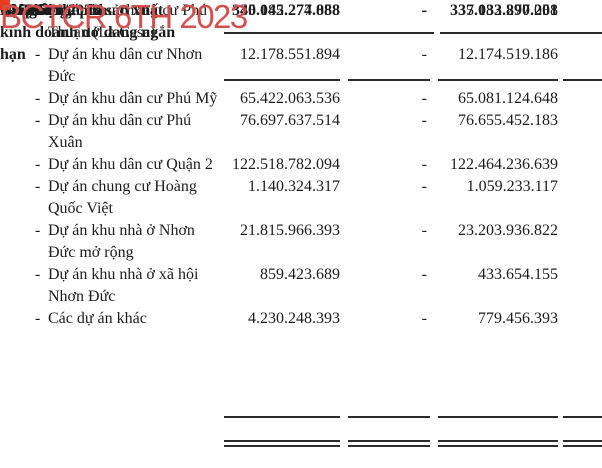 Image resolution: width=602 pixels, height=468 pixels. I want to click on rule-total-bottom1-c4, so click(582, 441).